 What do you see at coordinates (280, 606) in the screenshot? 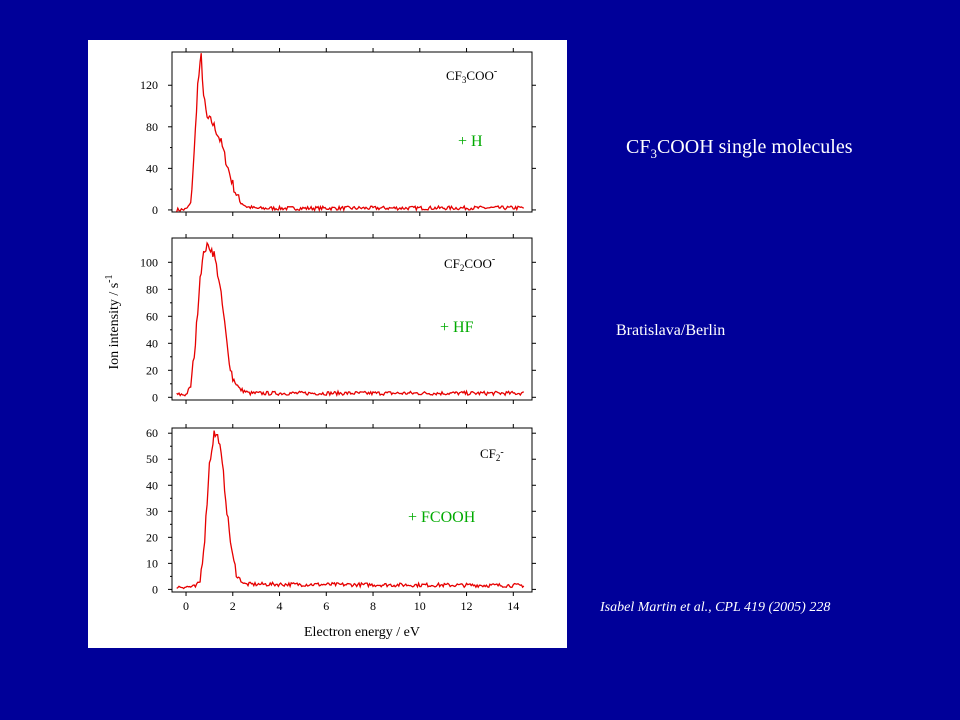
I see `xtick-label: 4` at bounding box center [280, 606].